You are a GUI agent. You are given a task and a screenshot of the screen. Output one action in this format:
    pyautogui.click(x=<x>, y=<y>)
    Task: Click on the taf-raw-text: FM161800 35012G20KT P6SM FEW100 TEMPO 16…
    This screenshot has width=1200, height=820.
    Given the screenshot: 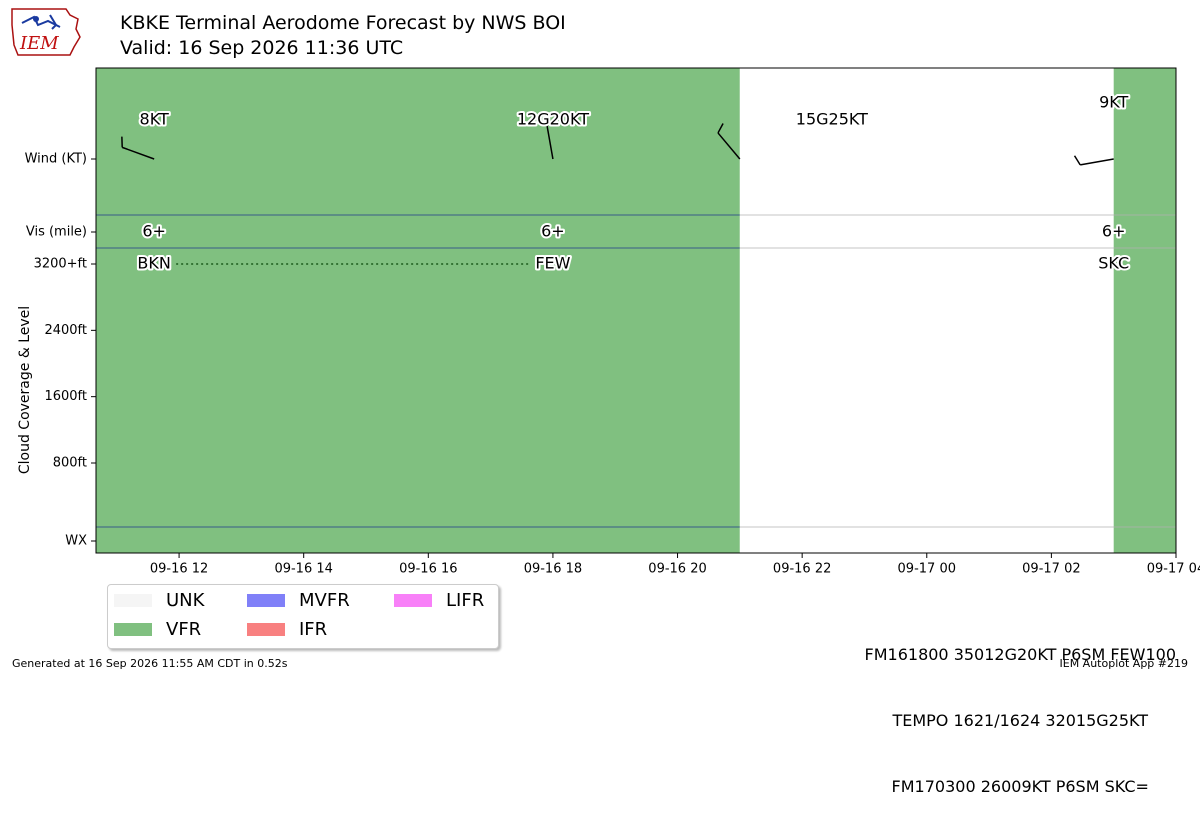 What is the action you would take?
    pyautogui.click(x=1020, y=710)
    